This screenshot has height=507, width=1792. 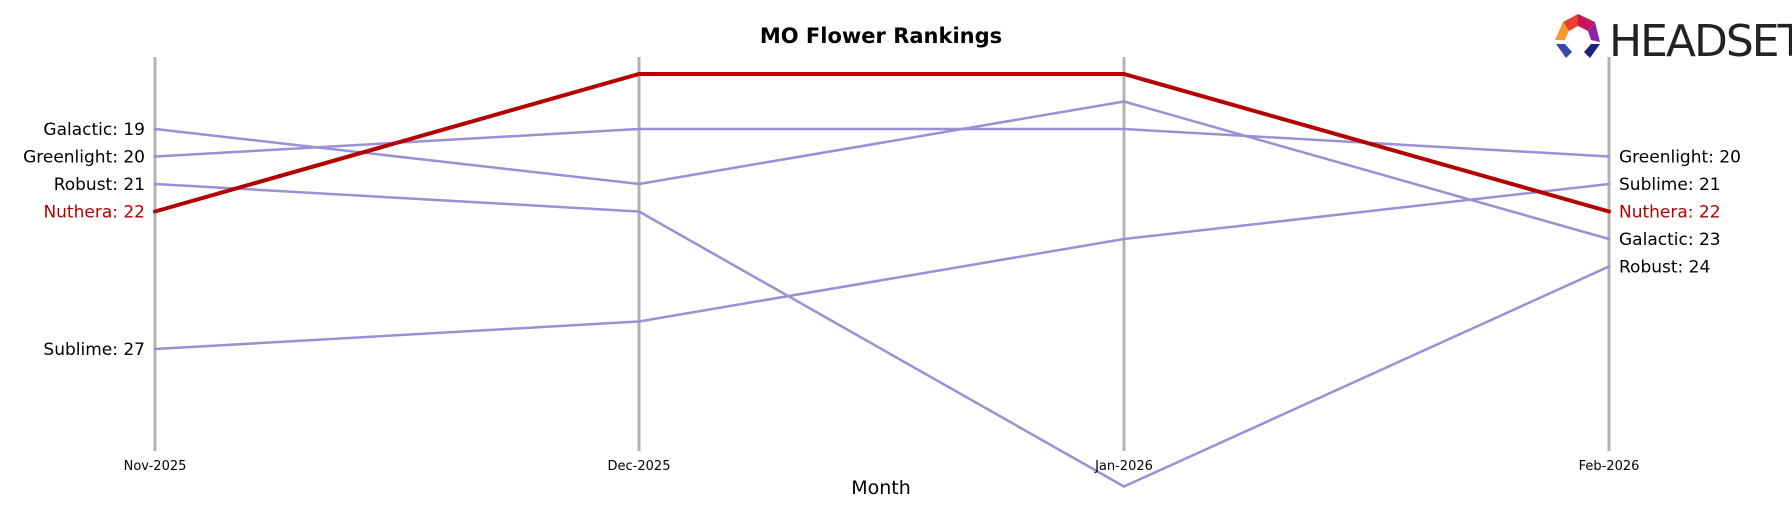 What do you see at coordinates (639, 466) in the screenshot?
I see `x-tick-dec-2025: Dec-2025` at bounding box center [639, 466].